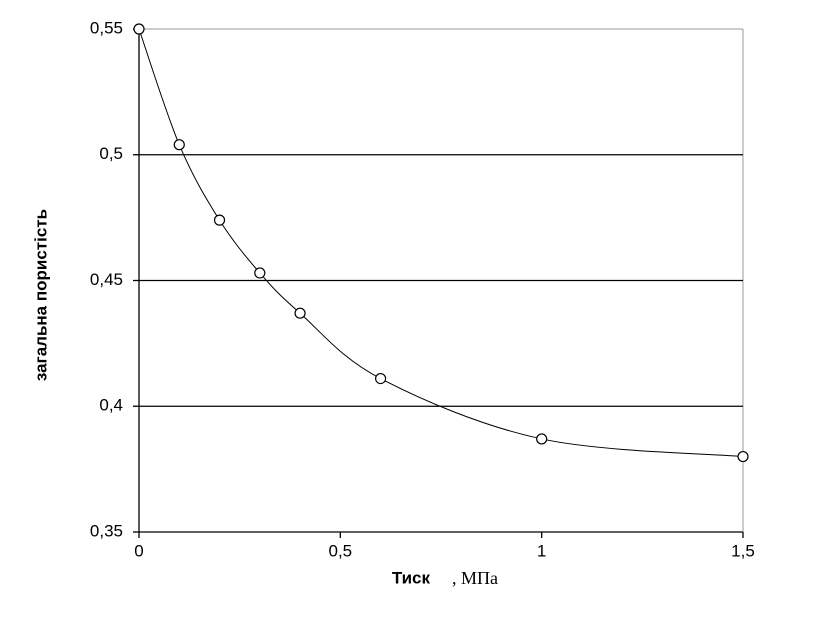 This screenshot has width=814, height=639. Describe the element at coordinates (40, 295) in the screenshot. I see `y-axis-label: загальна пористість` at that location.